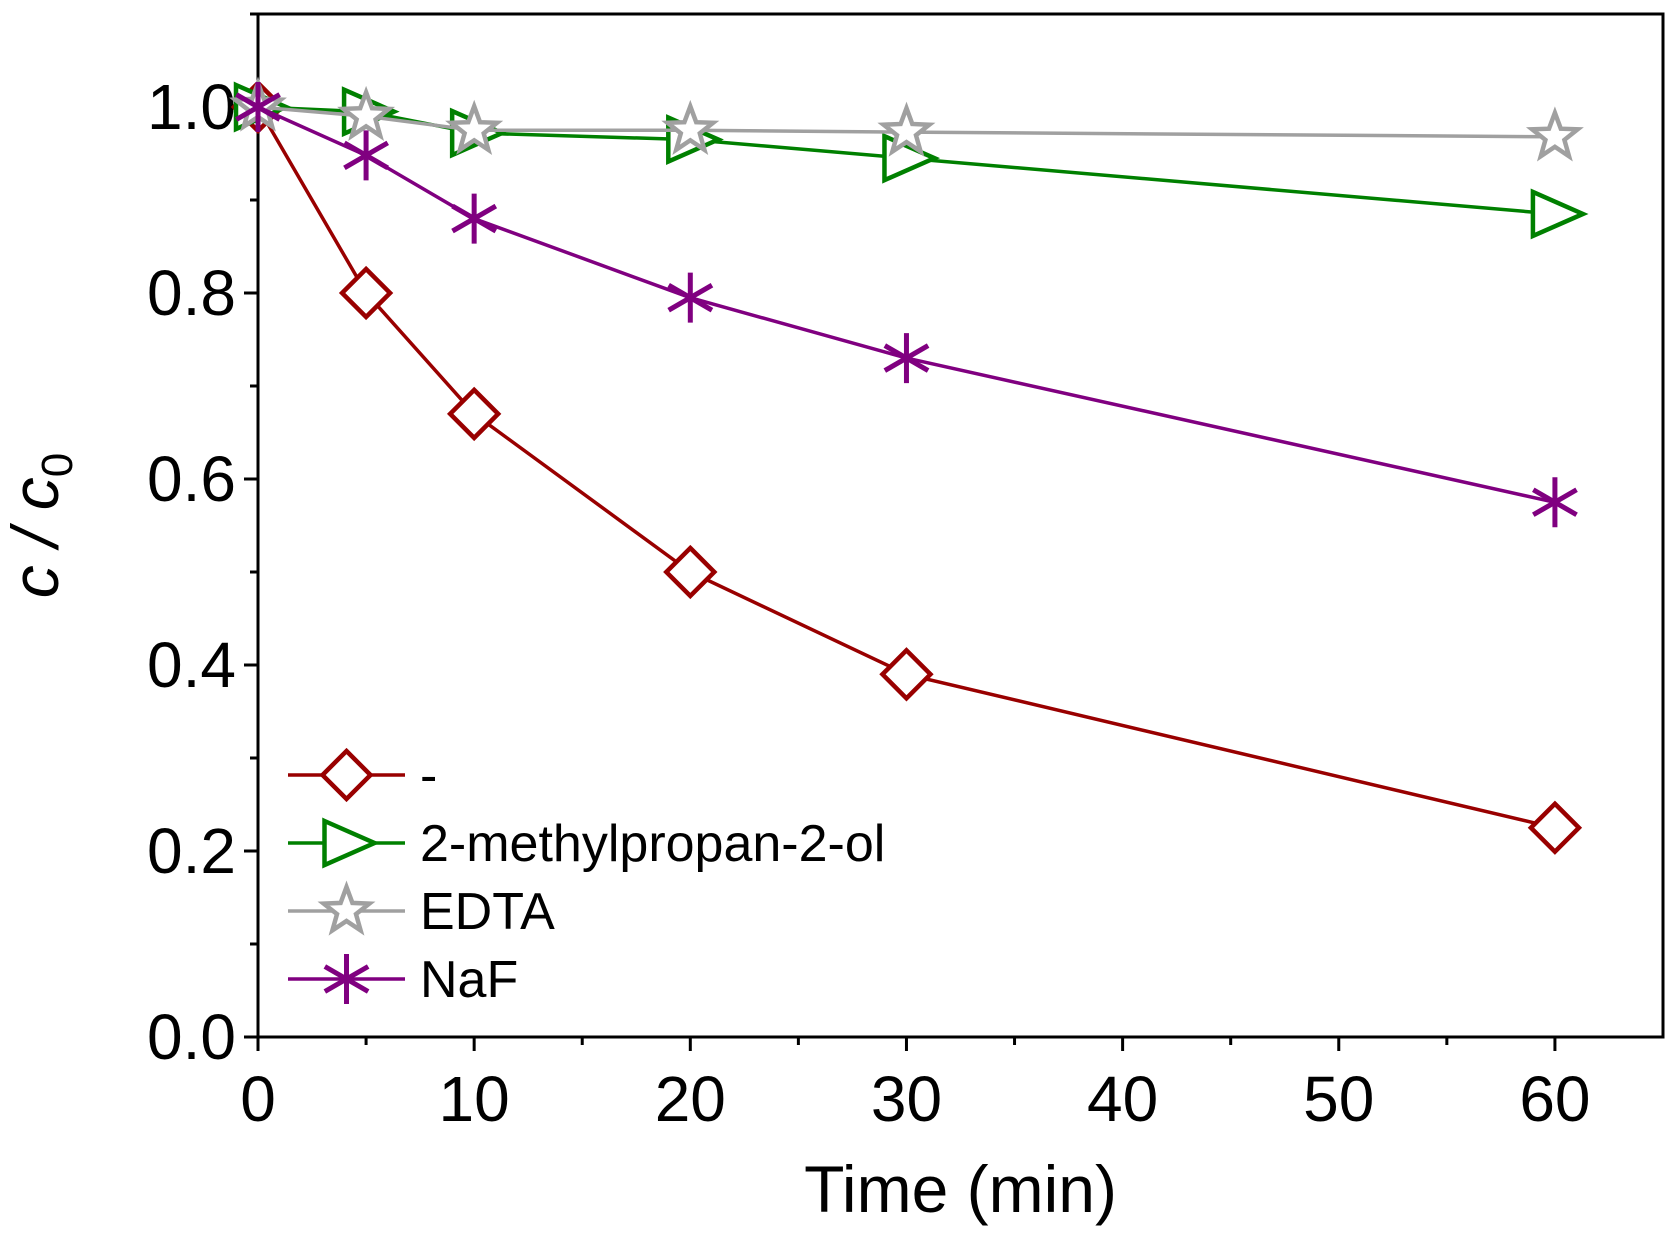 This screenshot has width=1675, height=1239. What do you see at coordinates (1554, 1099) in the screenshot?
I see `x-tick-label: 60` at bounding box center [1554, 1099].